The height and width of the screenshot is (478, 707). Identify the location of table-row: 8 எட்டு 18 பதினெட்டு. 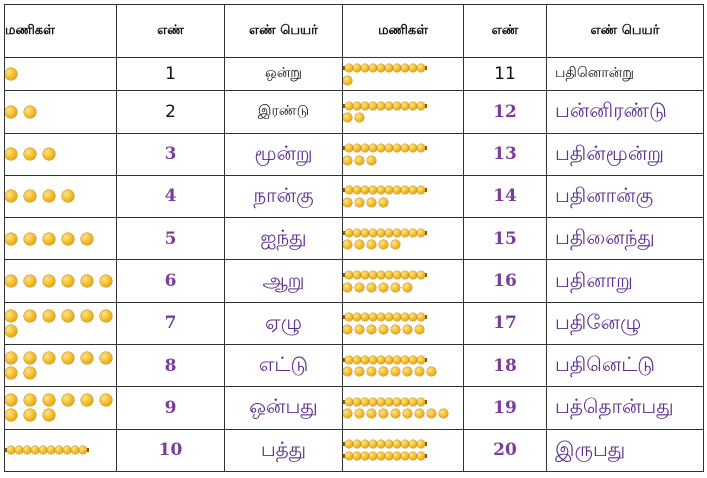
(354, 366).